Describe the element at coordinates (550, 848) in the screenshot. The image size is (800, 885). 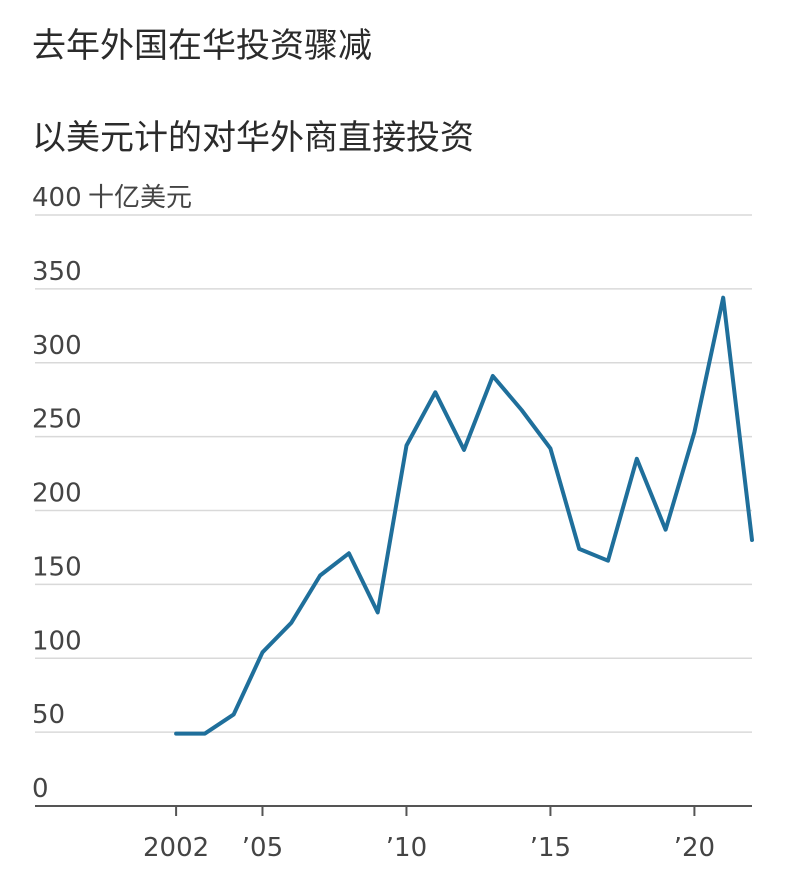
I see `x-tick-label: ’15` at that location.